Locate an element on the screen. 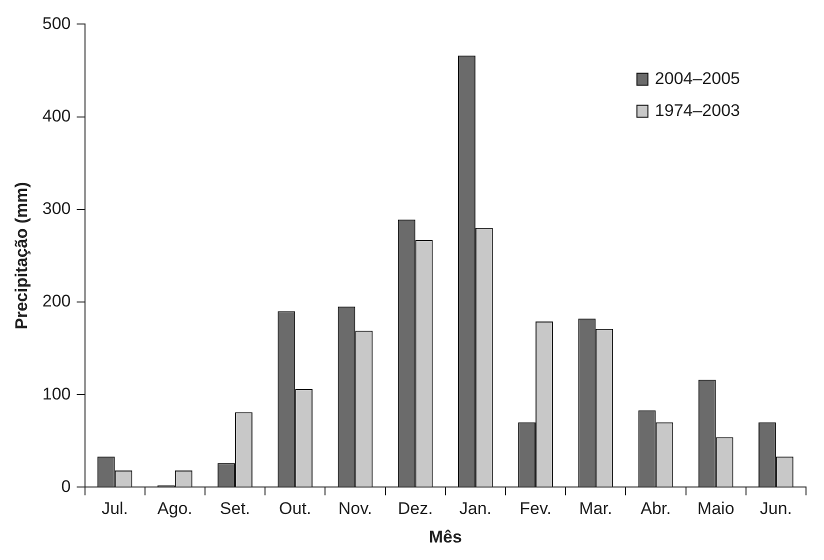 This screenshot has height=560, width=824. y-tick-label: 500 is located at coordinates (56, 23).